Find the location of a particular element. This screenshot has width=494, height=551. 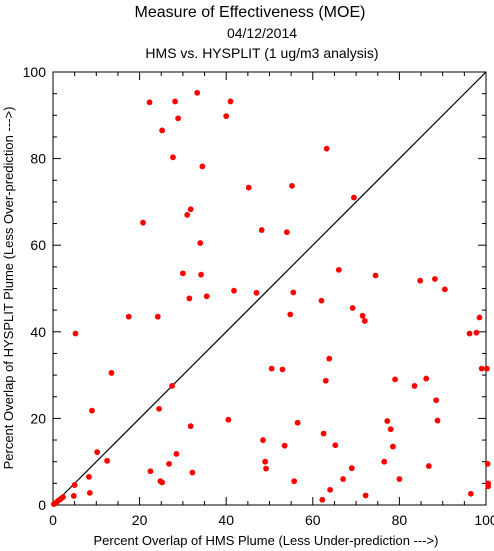

chart-title: Measure of Effectiveness (MOE) is located at coordinates (250, 12).